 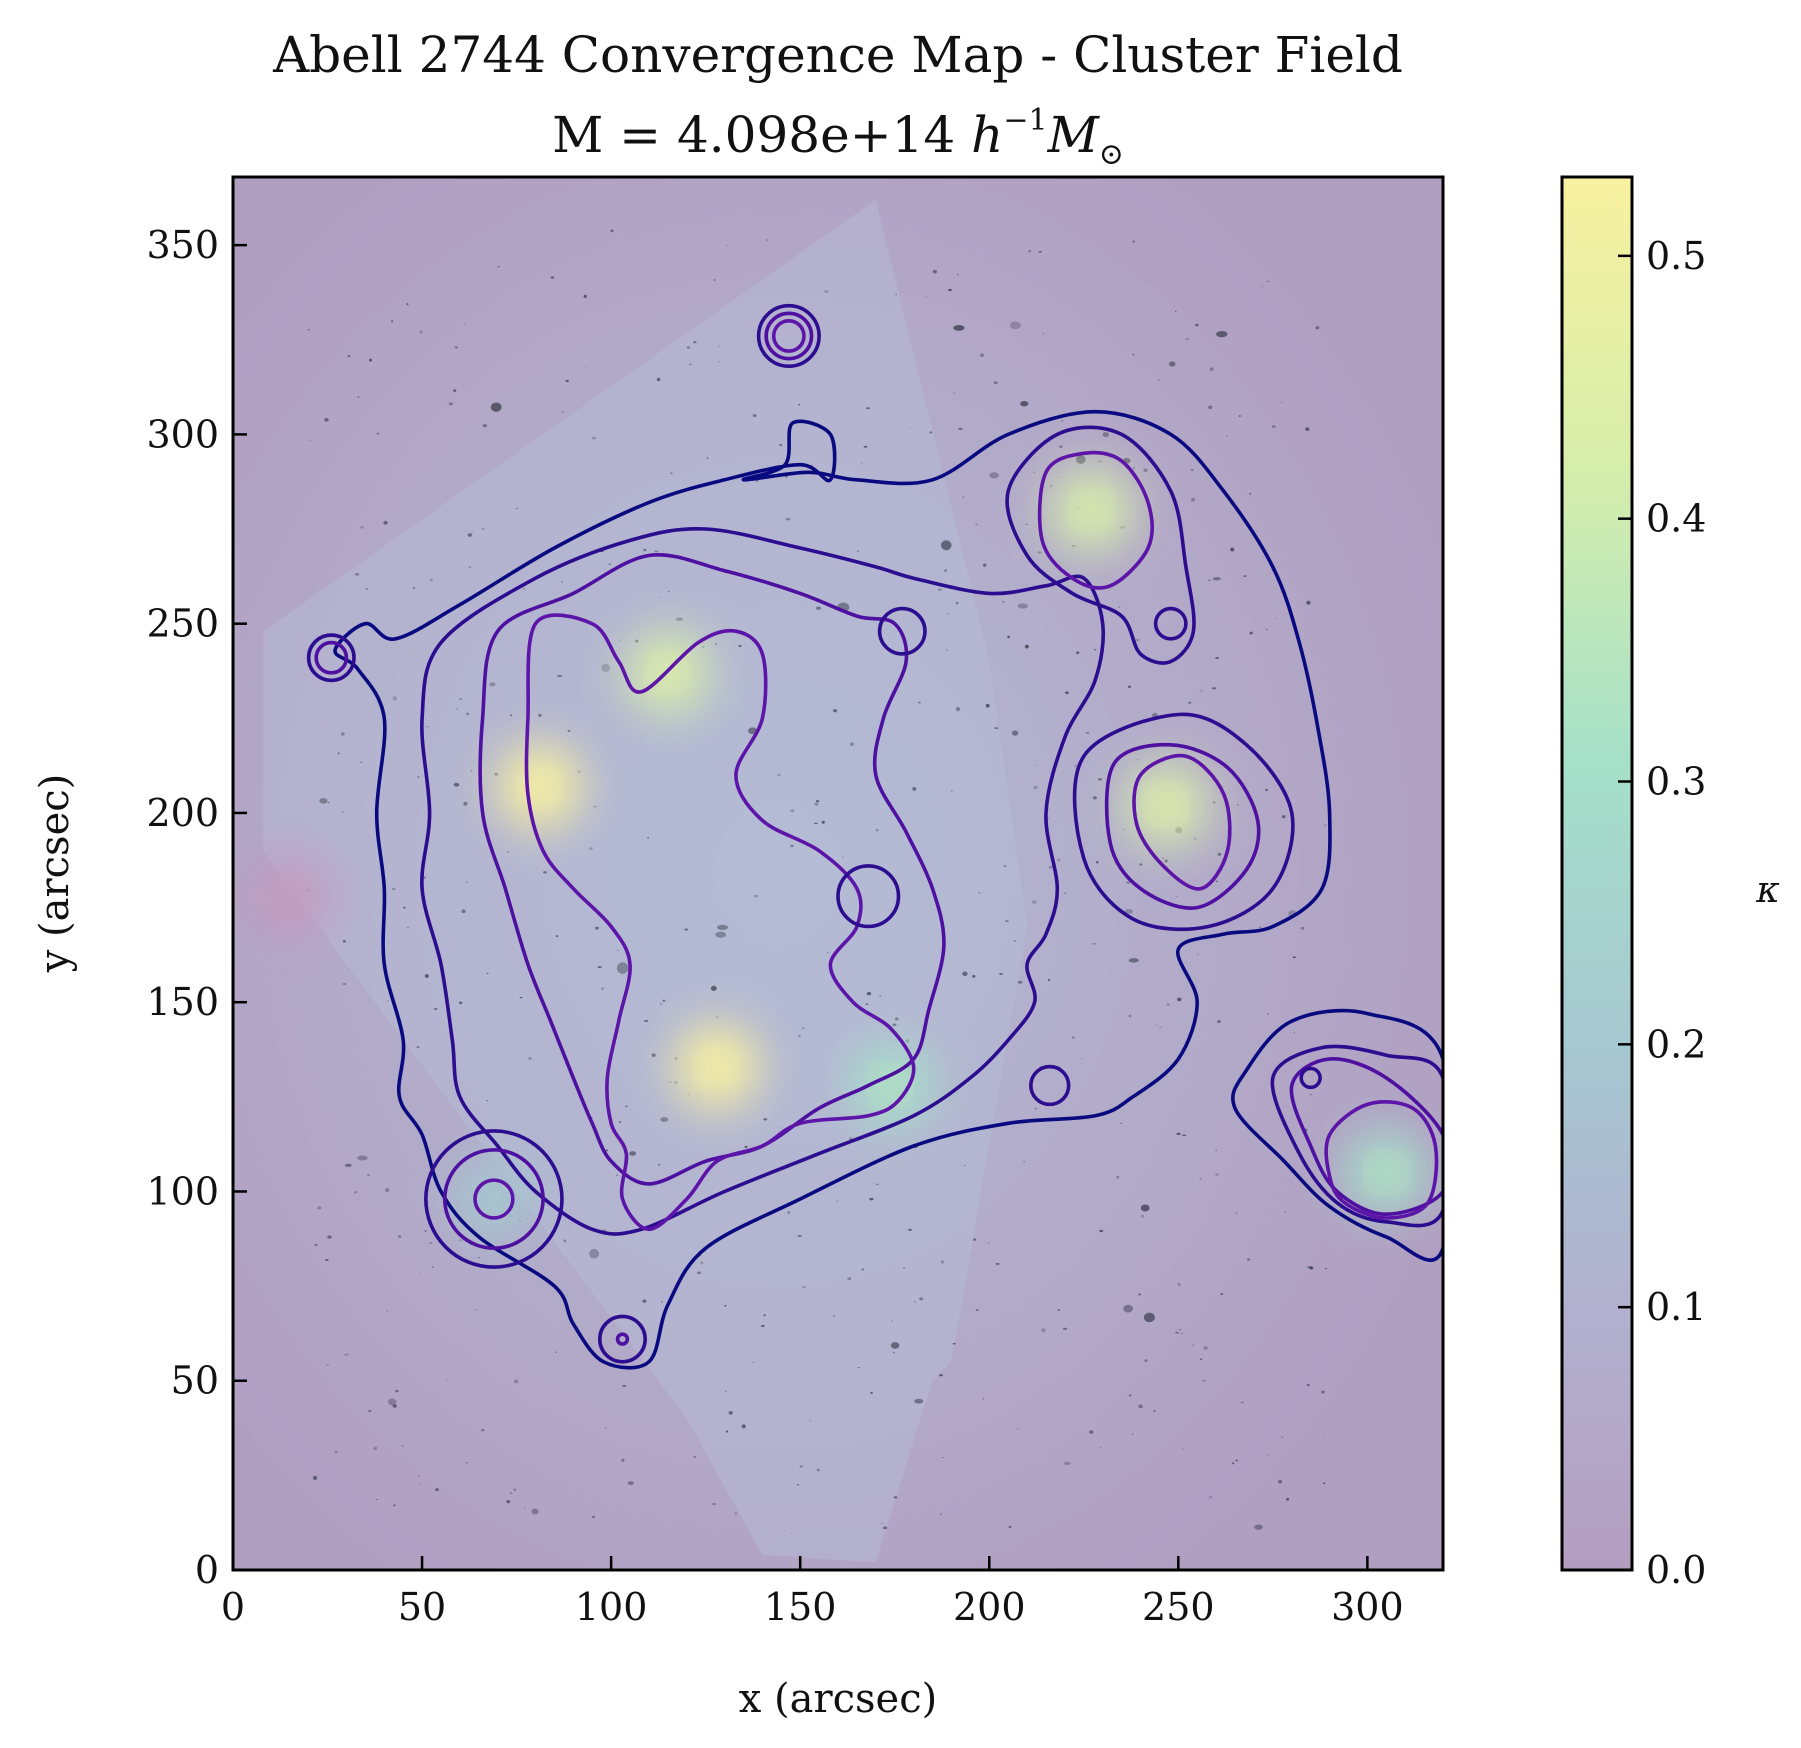 What do you see at coordinates (207, 1570) in the screenshot?
I see `y-tick-label: 0` at bounding box center [207, 1570].